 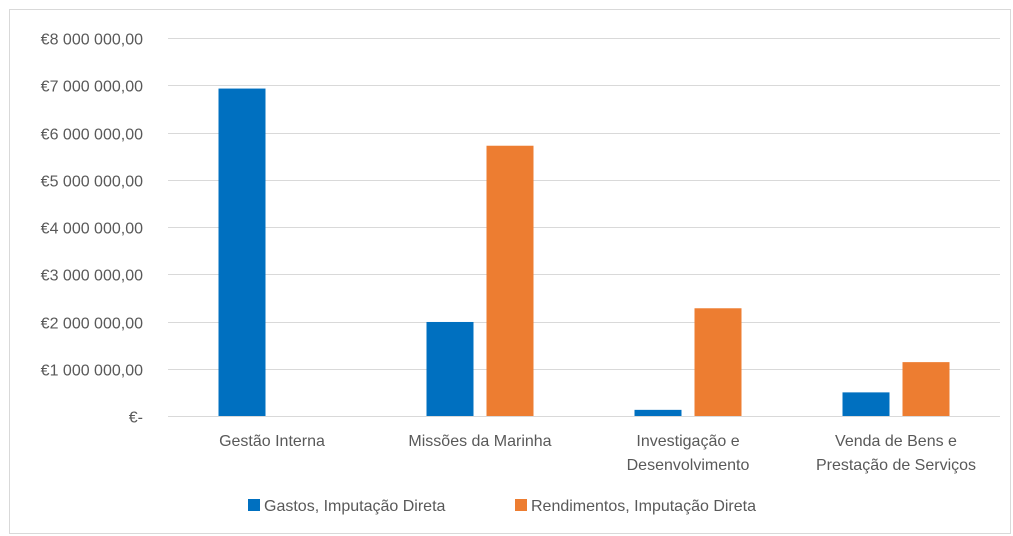 I want to click on x-tick-label: Desenvolvimento, so click(x=688, y=465).